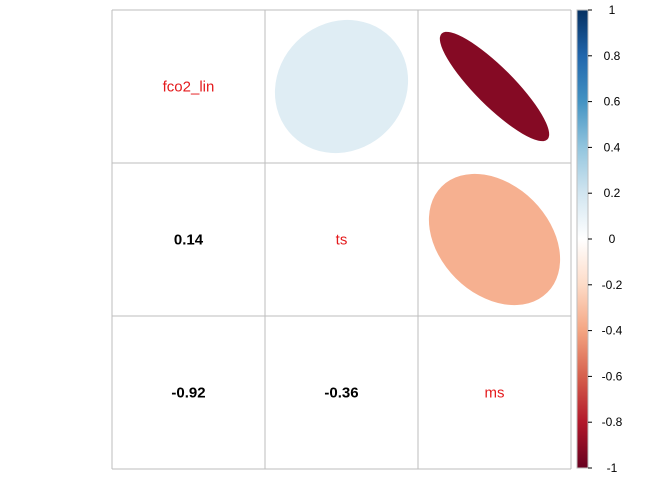 This screenshot has height=480, width=672. I want to click on ellipse-ts-ms, so click(494, 239).